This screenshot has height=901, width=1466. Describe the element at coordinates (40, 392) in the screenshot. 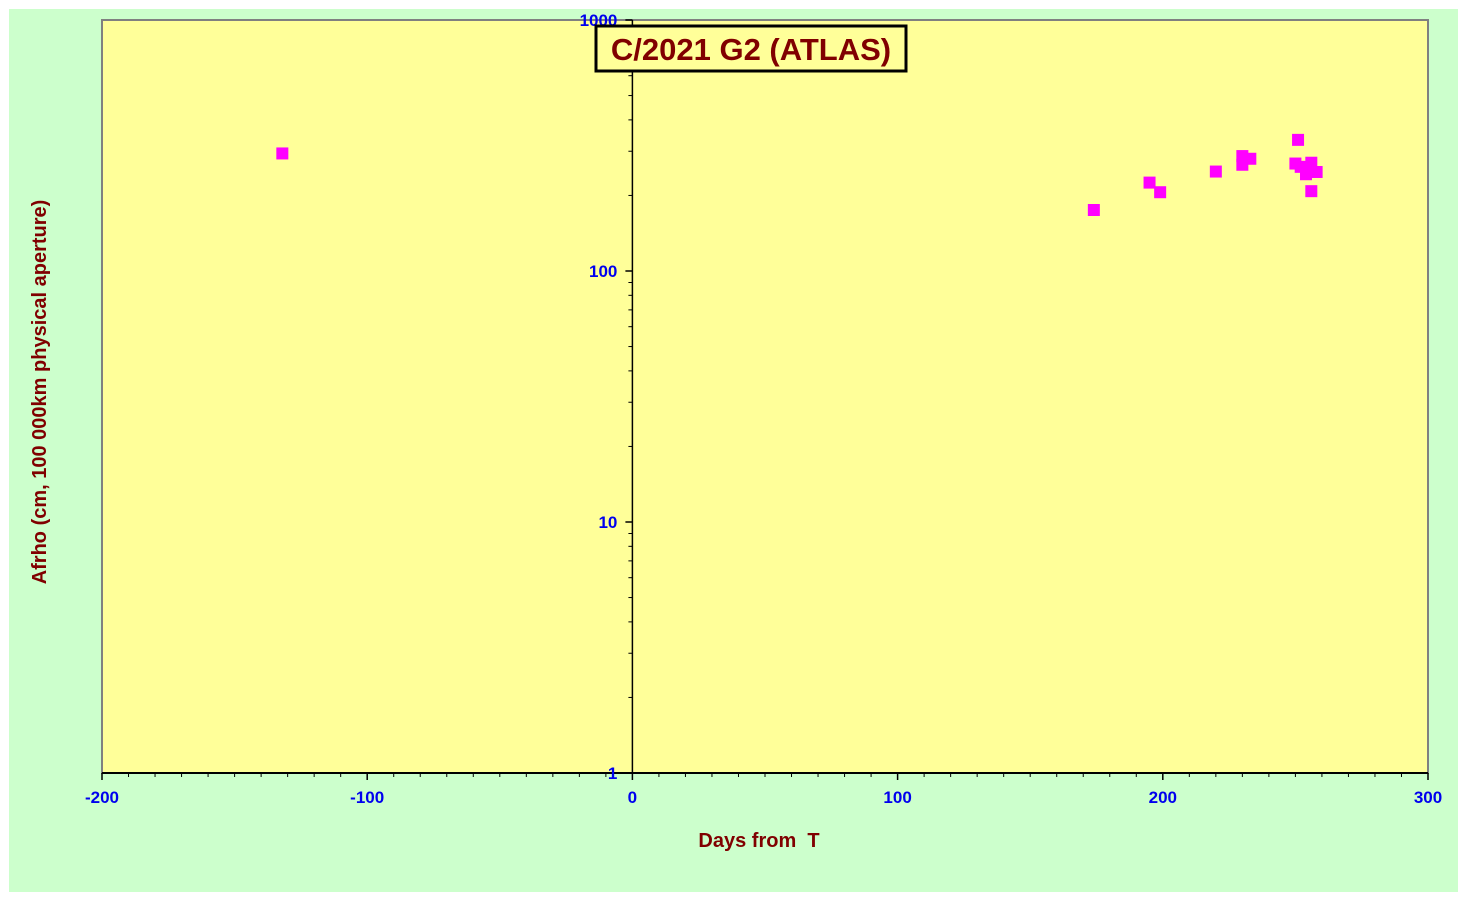

I see `y-axis-title: Afrho (cm, 100 000km physical aperture)` at that location.